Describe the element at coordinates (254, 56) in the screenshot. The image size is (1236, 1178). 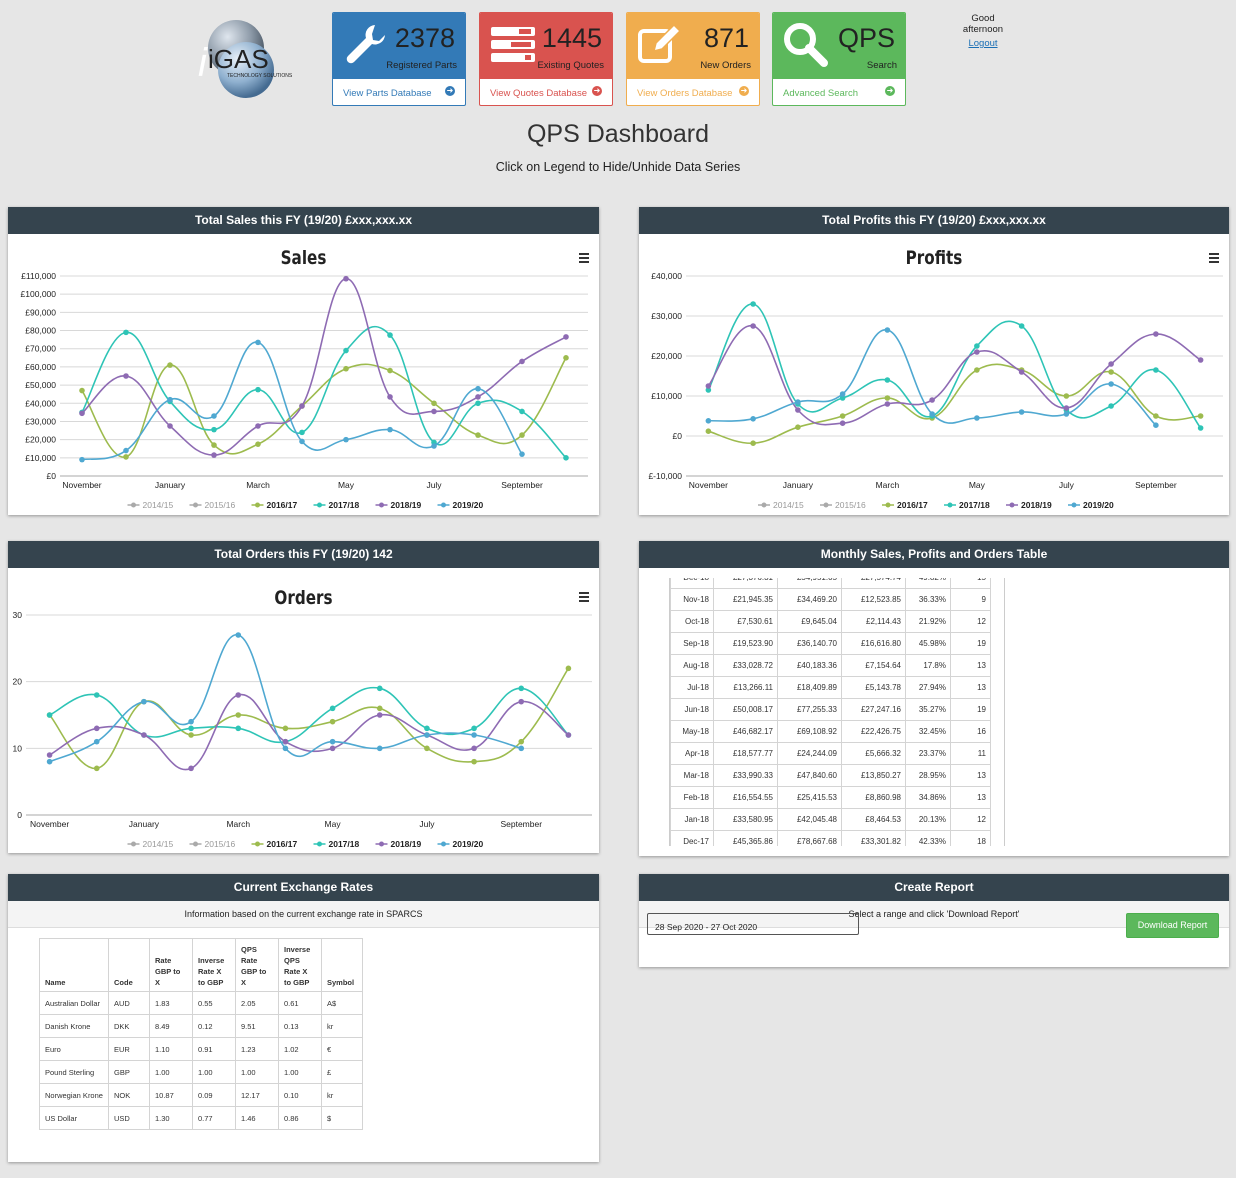
I see `igas-logo: i iGAS TECHNOLOGY SOLUTIONS` at that location.